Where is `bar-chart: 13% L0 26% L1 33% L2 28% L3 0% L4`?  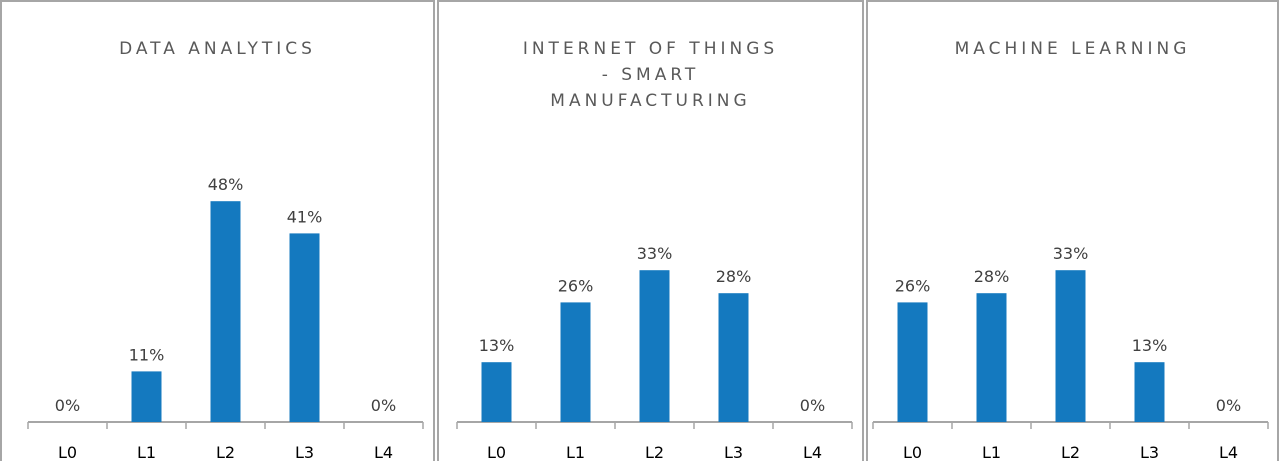
bar-chart: 13% L0 26% L1 33% L2 28% L3 0% L4 is located at coordinates (654, 353).